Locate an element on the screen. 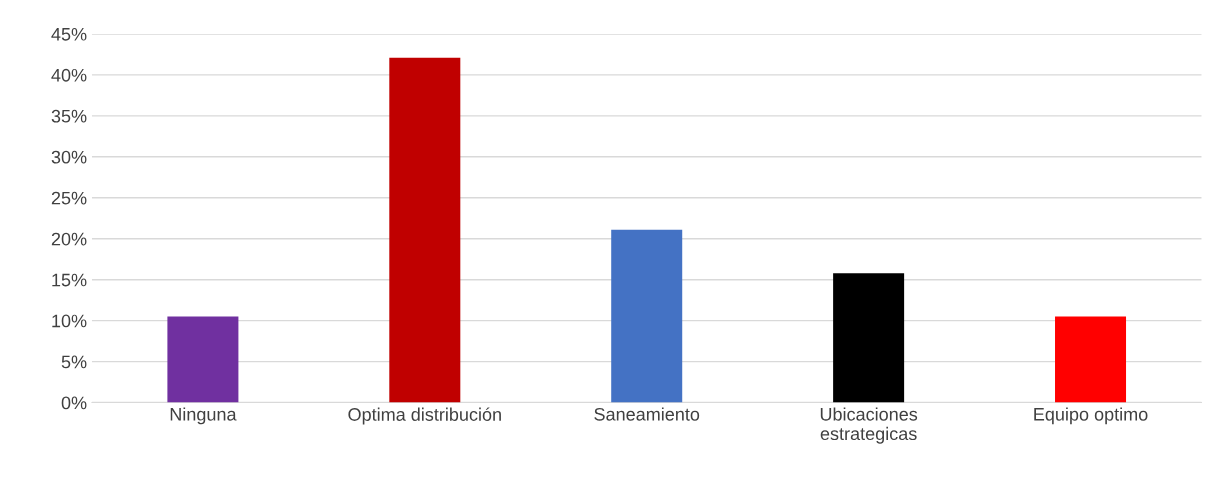  y-tick-label: 30% is located at coordinates (69, 157).